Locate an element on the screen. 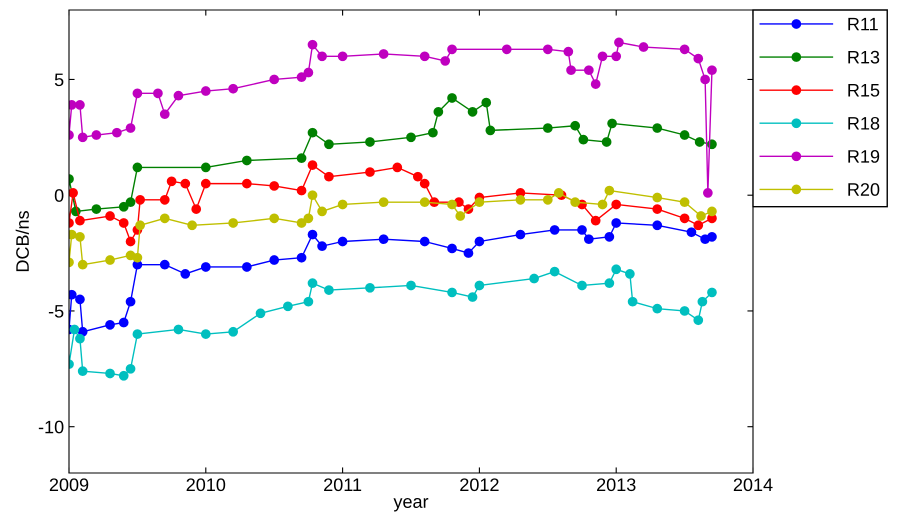  x-axis-title: year is located at coordinates (410, 505).